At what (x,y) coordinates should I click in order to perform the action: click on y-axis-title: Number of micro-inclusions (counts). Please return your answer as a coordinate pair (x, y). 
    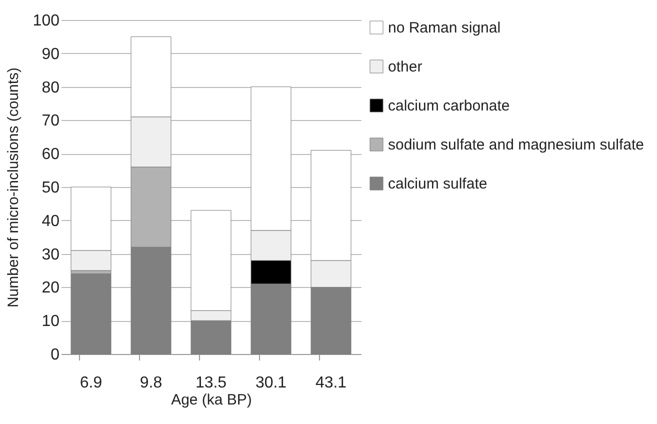
    Looking at the image, I should click on (13, 187).